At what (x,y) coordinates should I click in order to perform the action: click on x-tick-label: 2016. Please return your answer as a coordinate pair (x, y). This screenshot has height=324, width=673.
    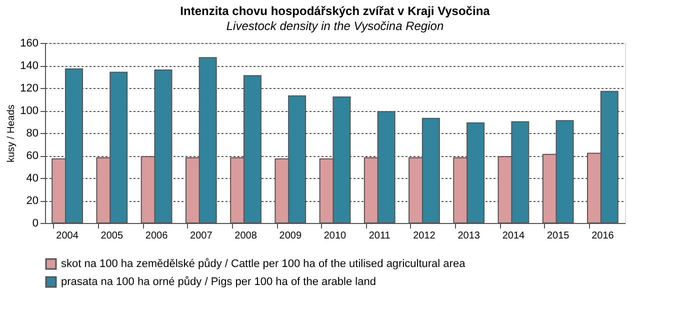
    Looking at the image, I should click on (603, 236).